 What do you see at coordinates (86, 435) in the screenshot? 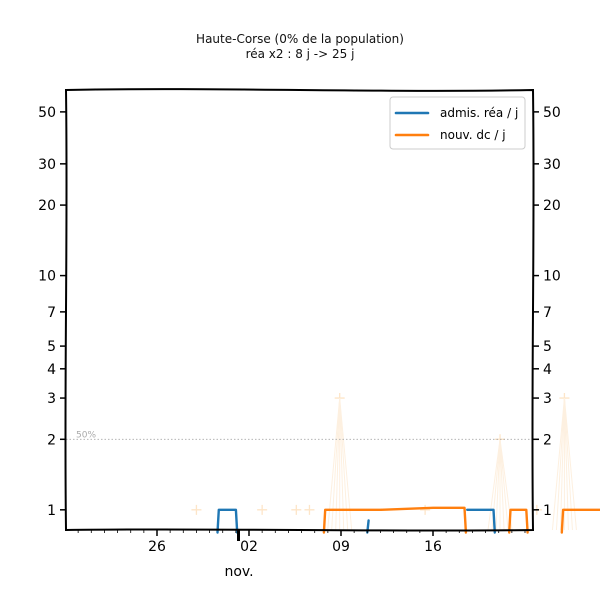
I see `reference-line-label: 50%` at bounding box center [86, 435].